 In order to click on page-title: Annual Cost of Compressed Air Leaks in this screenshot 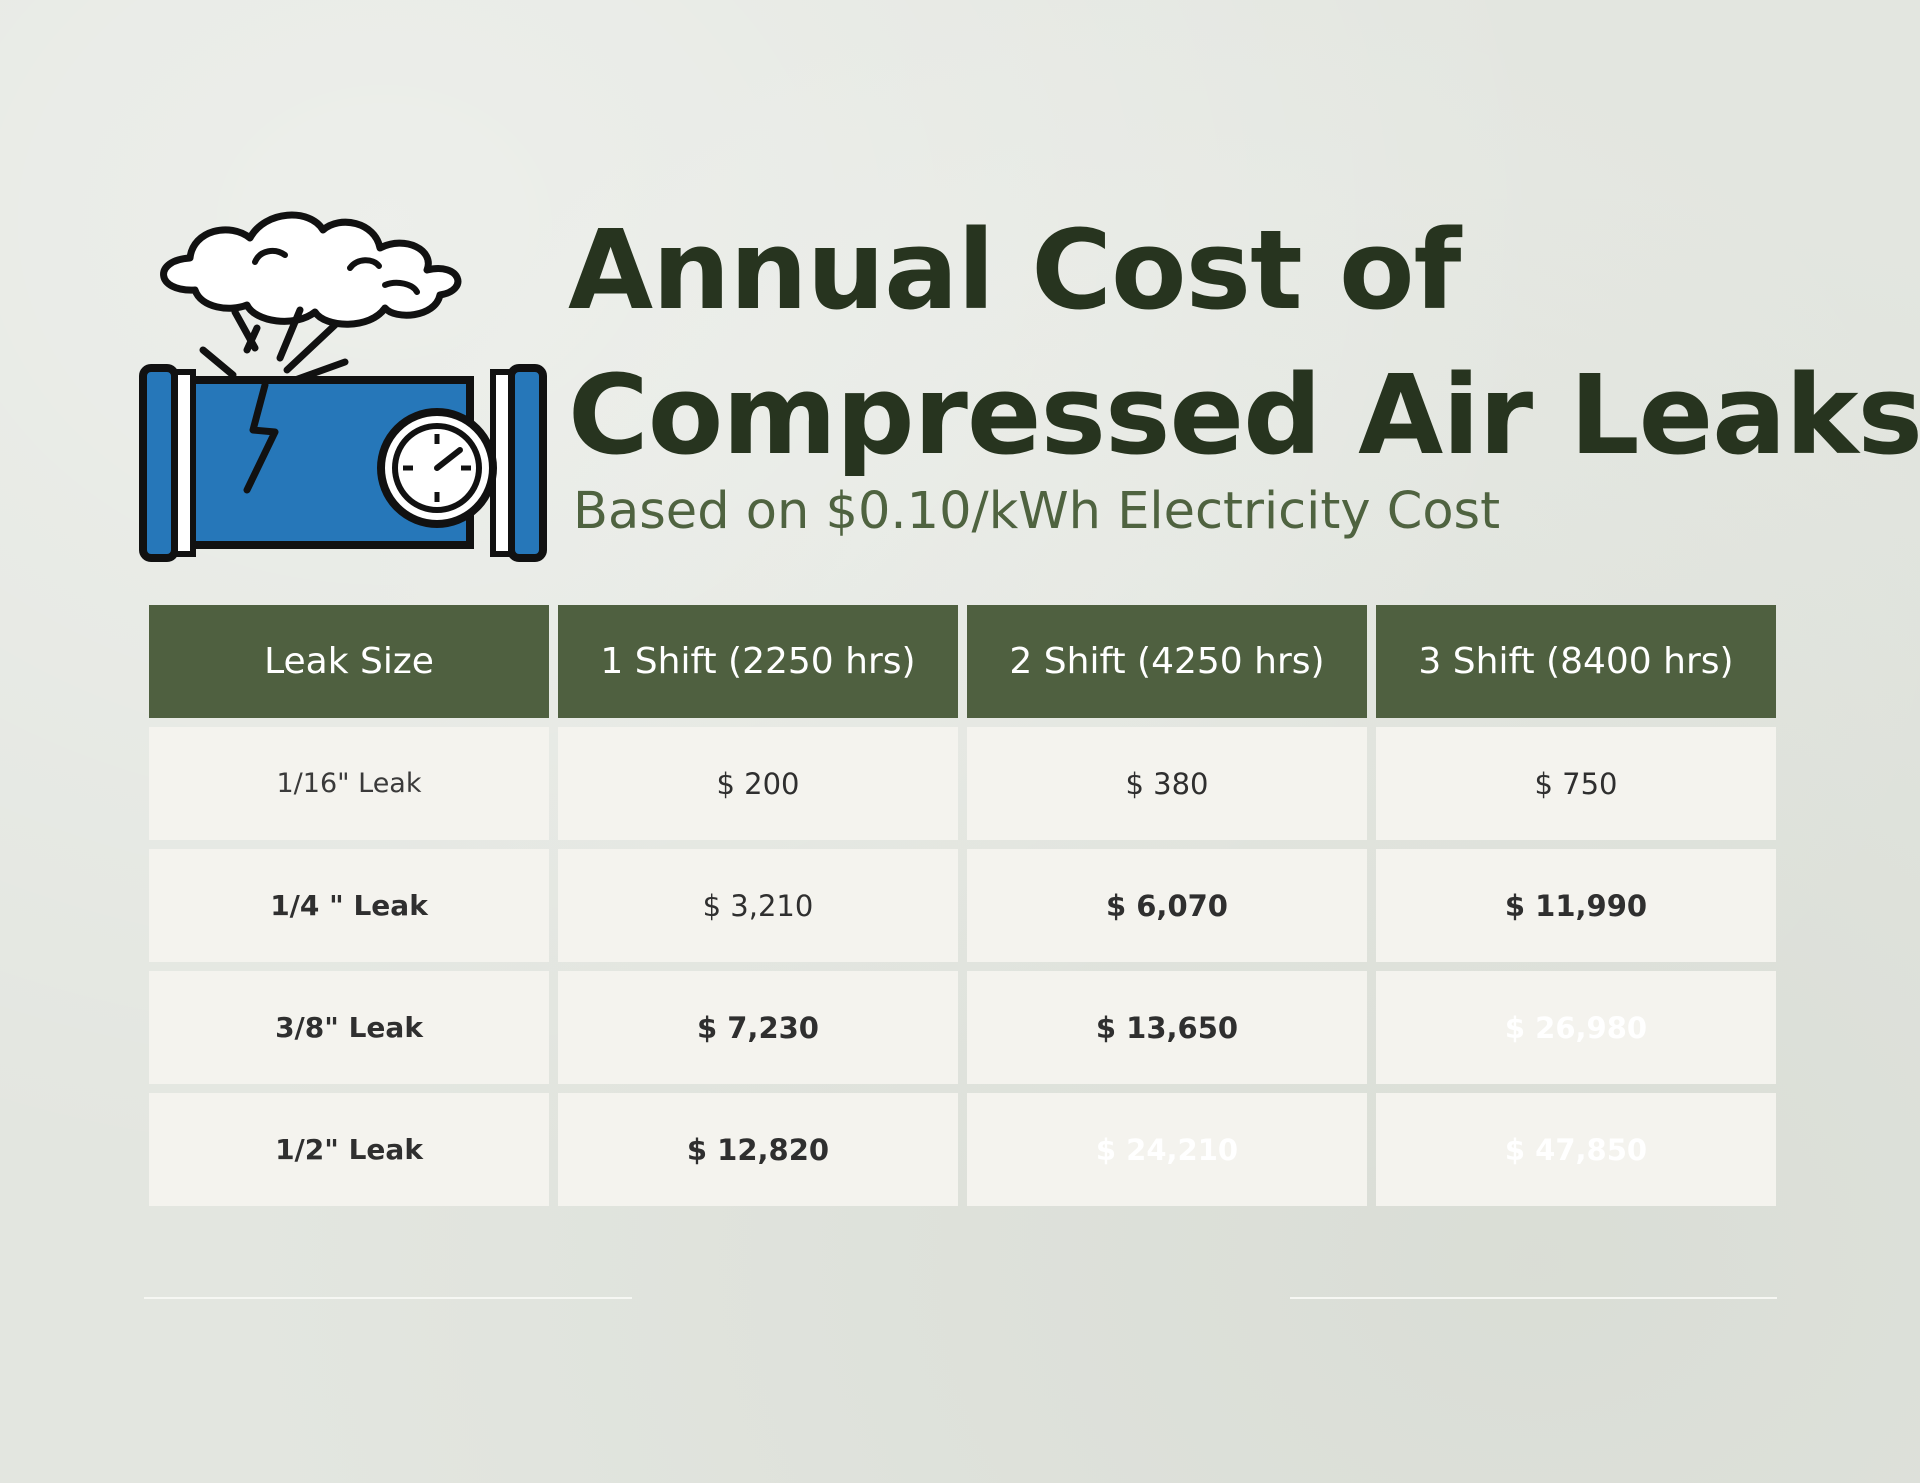, I will do `click(1244, 343)`.